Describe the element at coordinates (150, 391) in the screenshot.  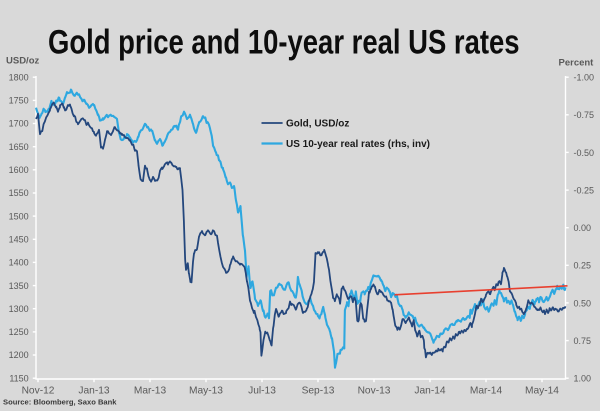
I see `svg-text: Mar-13` at that location.